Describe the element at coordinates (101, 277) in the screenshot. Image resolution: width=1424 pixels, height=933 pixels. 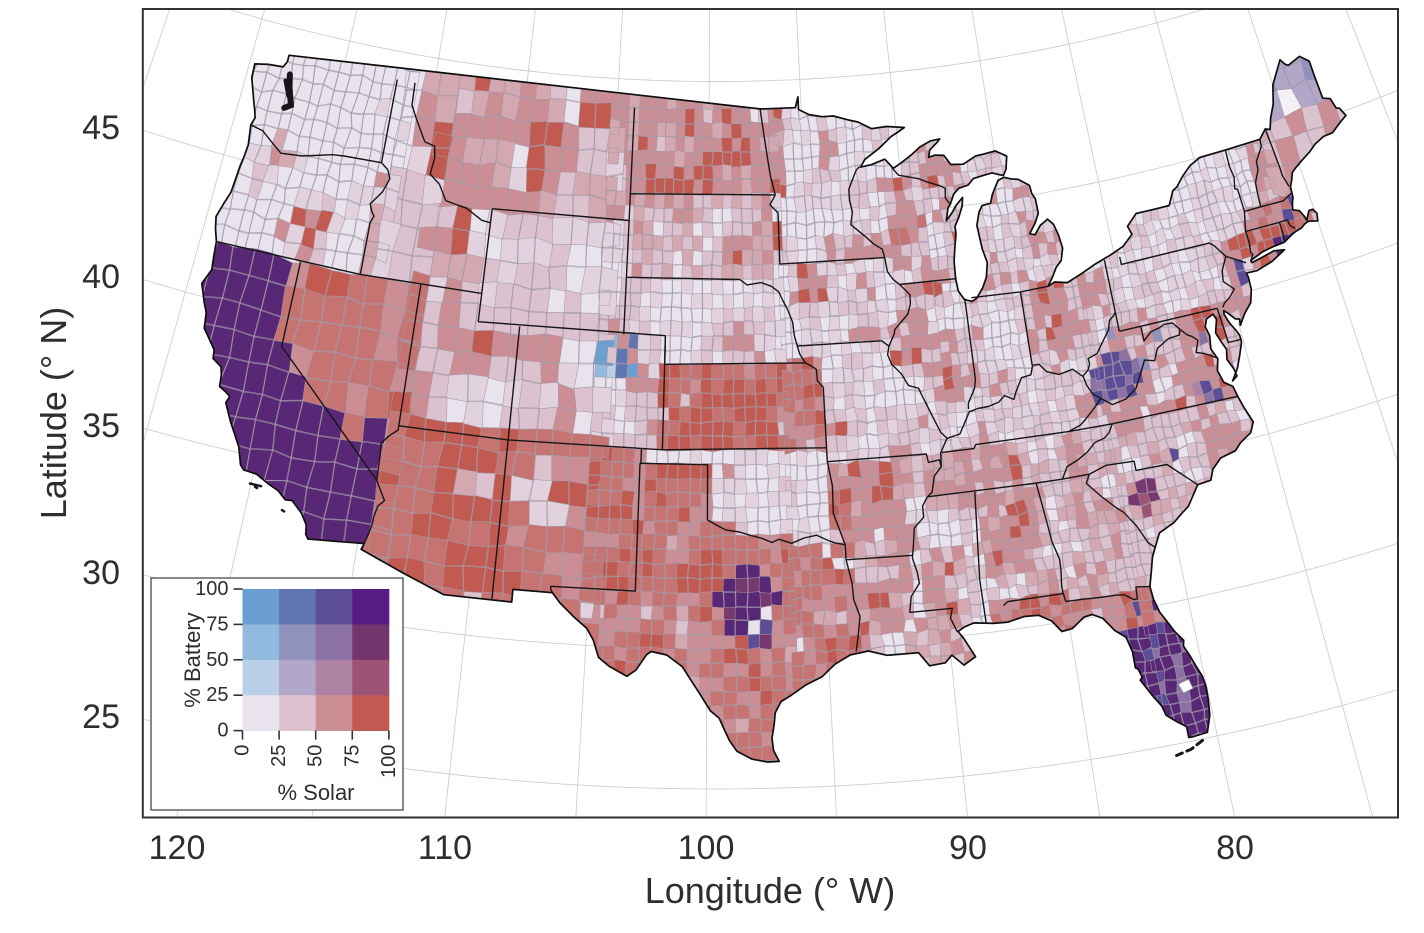
I see `svg-text: 40` at that location.